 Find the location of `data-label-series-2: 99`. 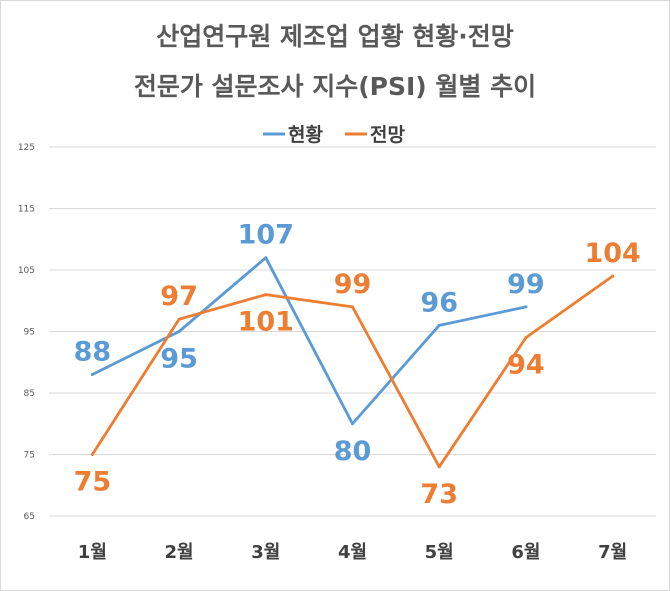

data-label-series-2: 99 is located at coordinates (353, 284).